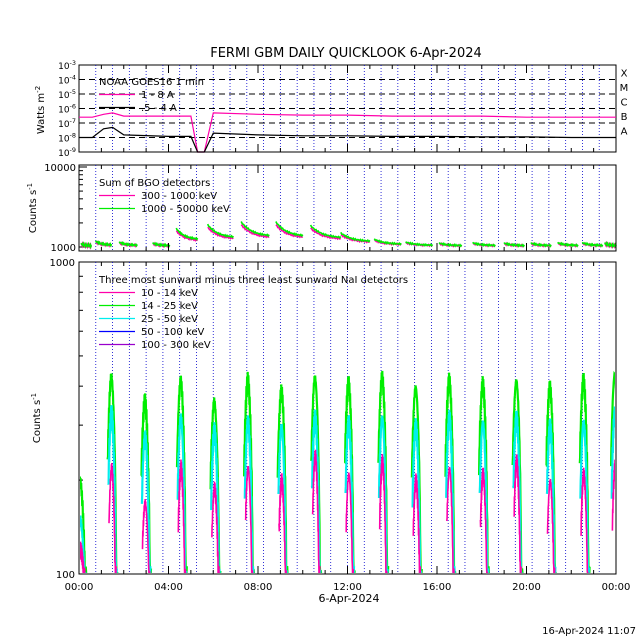 The width and height of the screenshot is (640, 640). I want to click on bgo-legend-title: Sum of BGO detectors, so click(154, 183).